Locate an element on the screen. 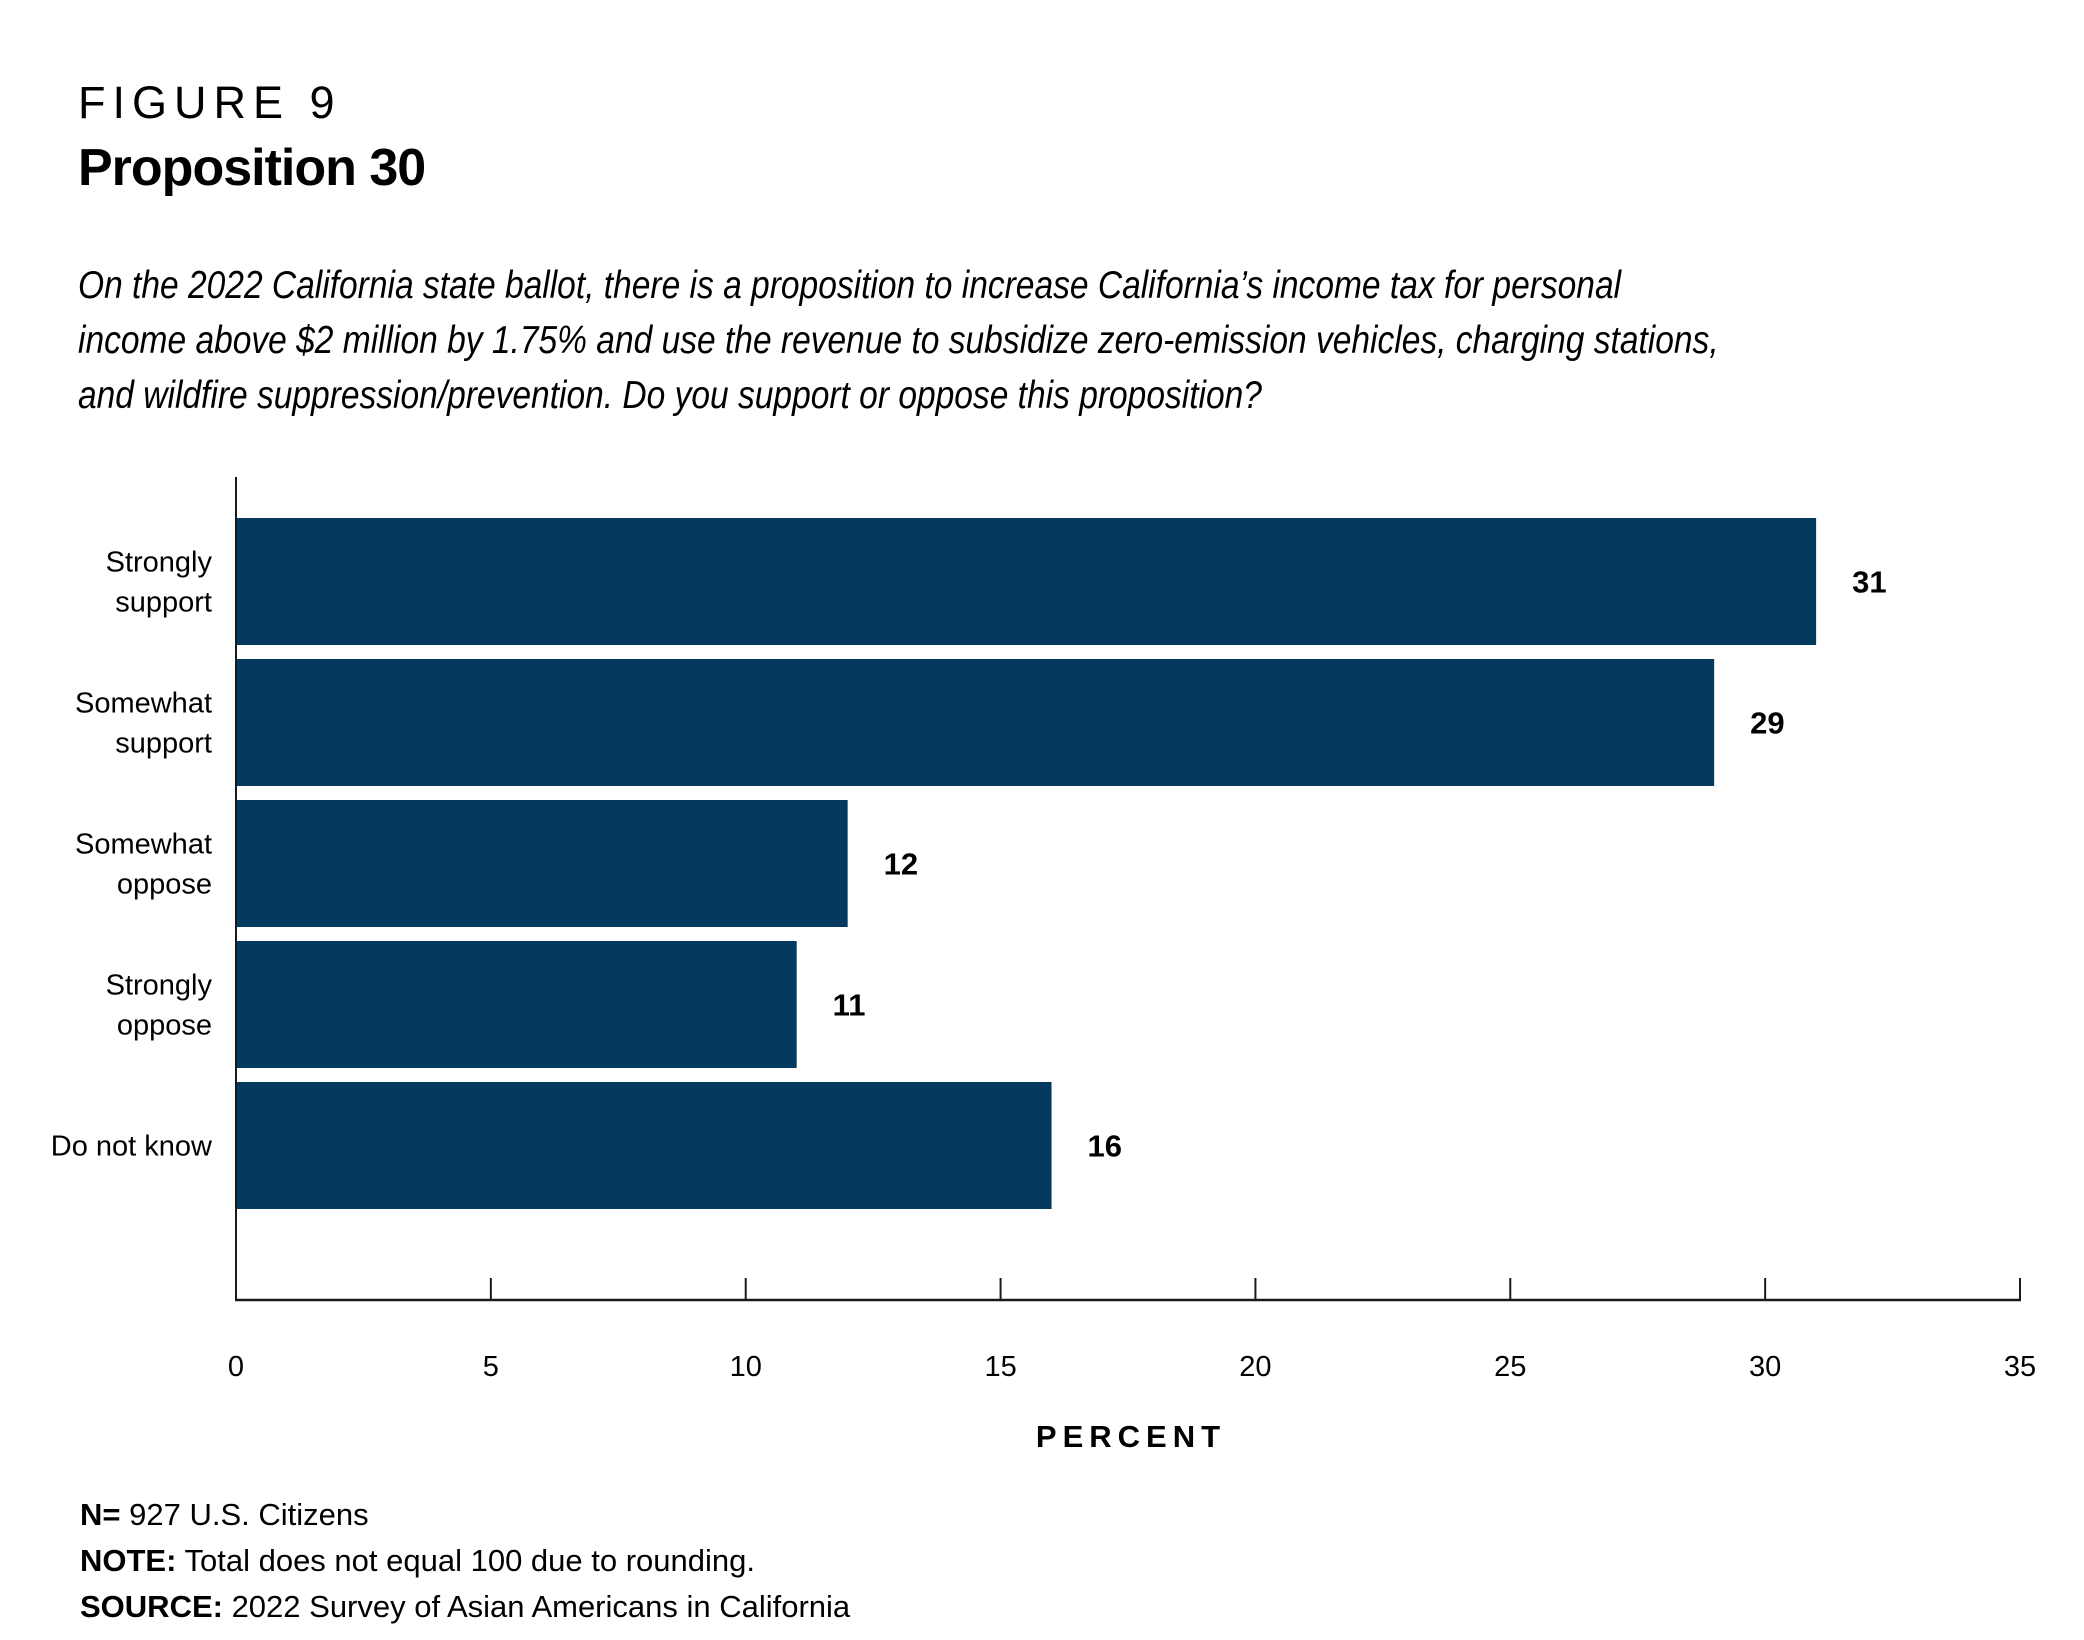 The height and width of the screenshot is (1640, 2084). x-axis-title: PERCENT is located at coordinates (1131, 1436).